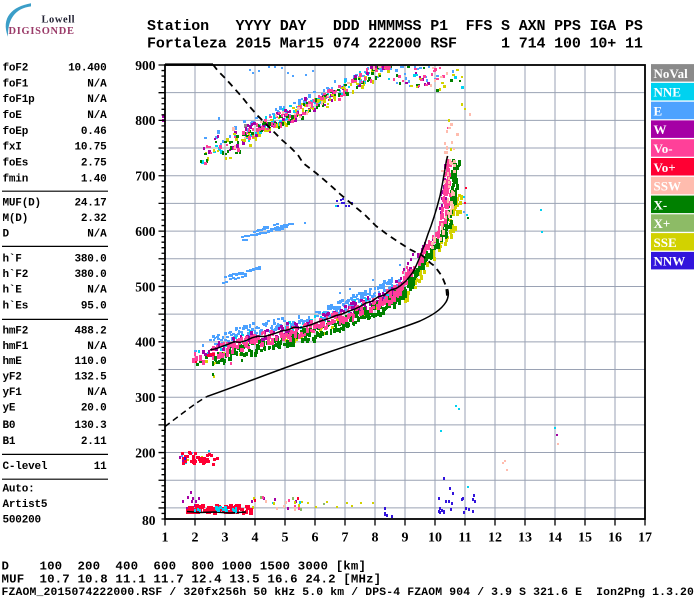  What do you see at coordinates (670, 261) in the screenshot?
I see `svg-text: NNW` at bounding box center [670, 261].